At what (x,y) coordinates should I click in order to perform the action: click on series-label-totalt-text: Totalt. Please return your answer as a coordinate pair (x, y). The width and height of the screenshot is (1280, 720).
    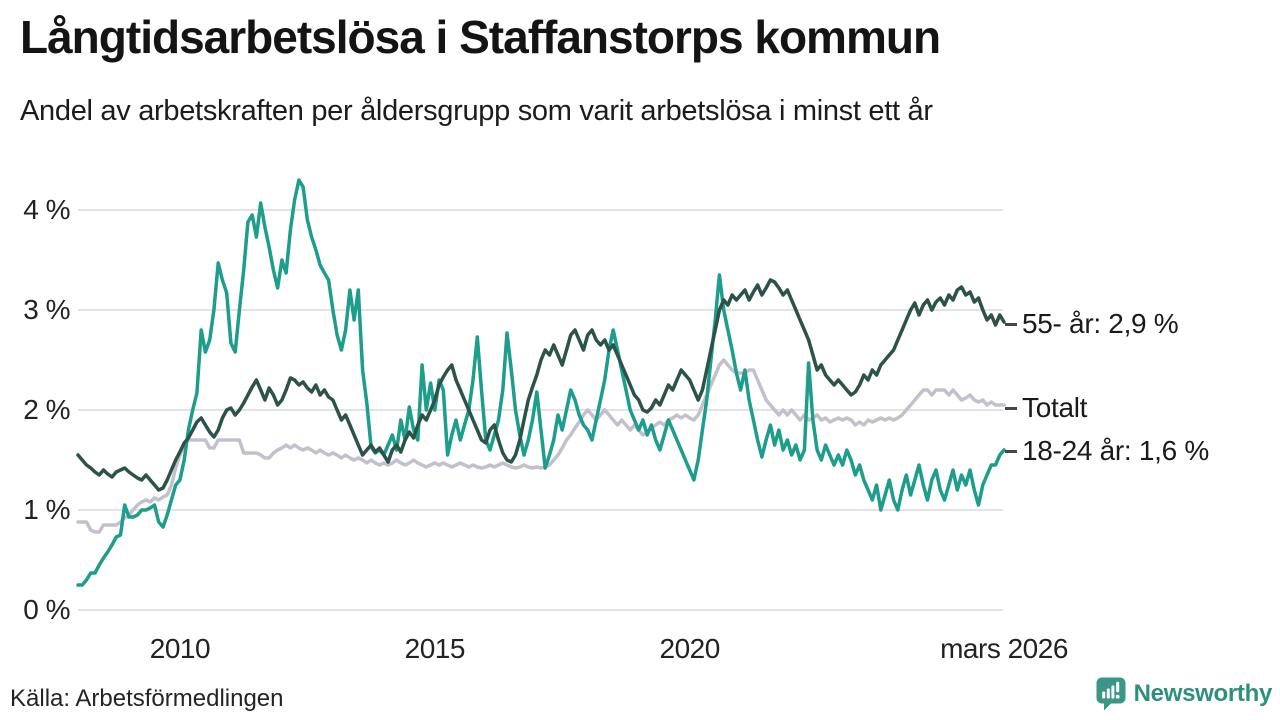
    Looking at the image, I should click on (1055, 407).